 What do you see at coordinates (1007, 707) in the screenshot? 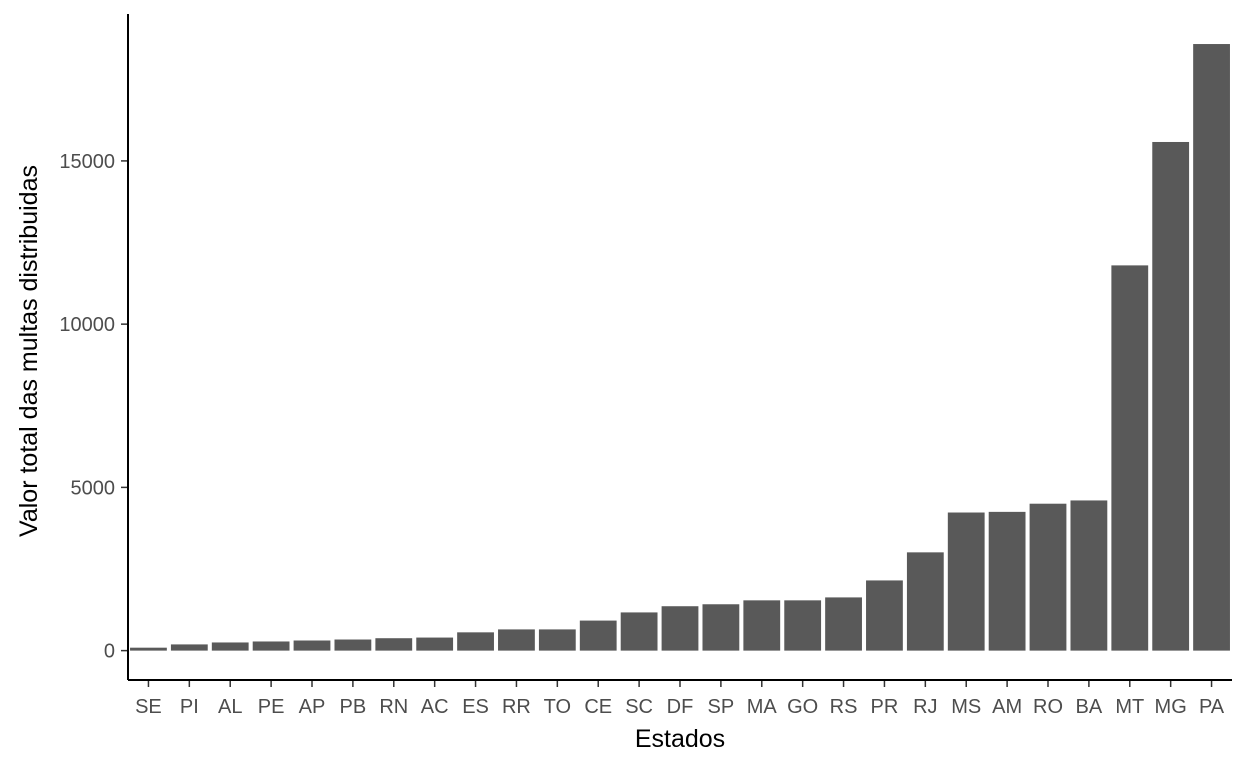
I see `x-tick-label: AM` at bounding box center [1007, 707].